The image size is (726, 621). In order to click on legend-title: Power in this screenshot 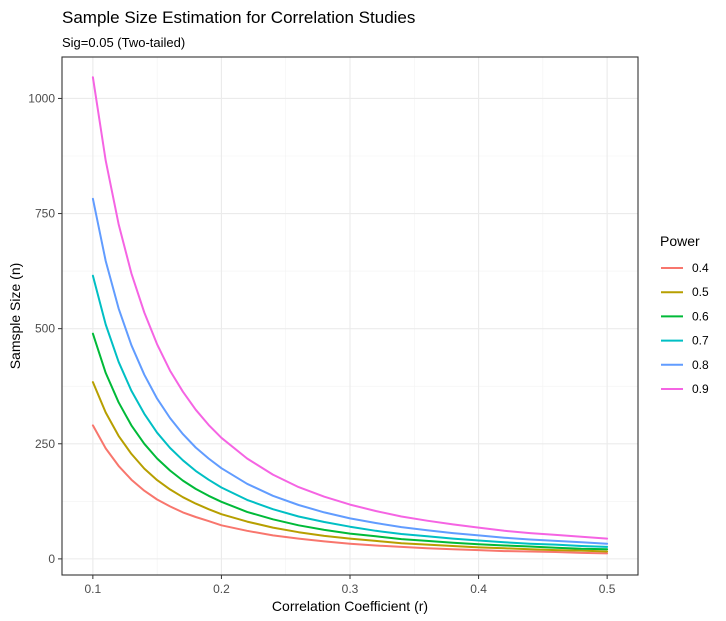, I will do `click(680, 241)`.